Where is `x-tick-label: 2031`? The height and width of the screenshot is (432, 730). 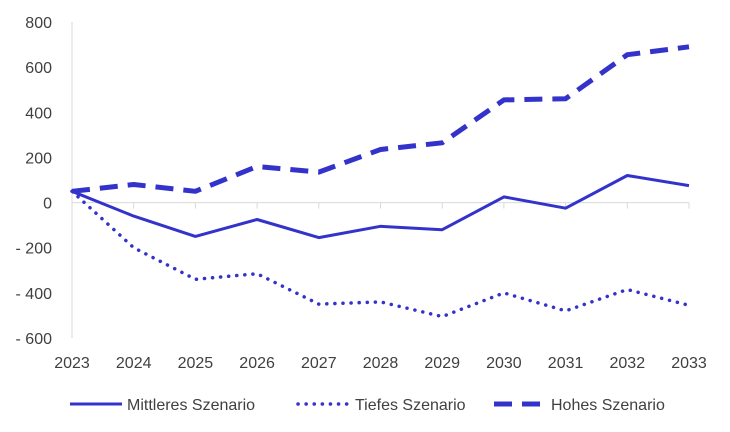
x-tick-label: 2031 is located at coordinates (566, 363).